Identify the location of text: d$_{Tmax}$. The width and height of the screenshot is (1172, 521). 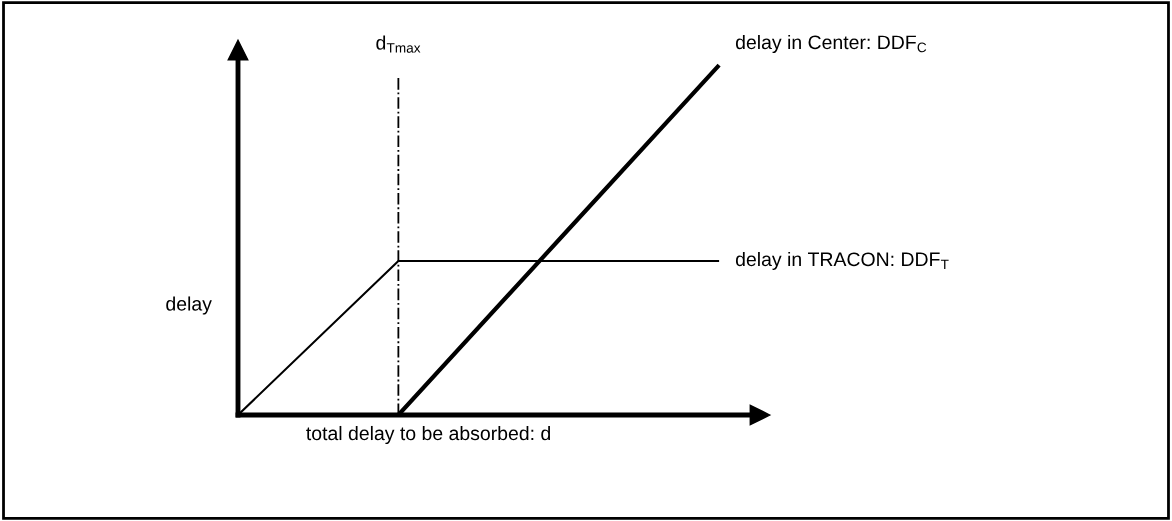
(398, 44).